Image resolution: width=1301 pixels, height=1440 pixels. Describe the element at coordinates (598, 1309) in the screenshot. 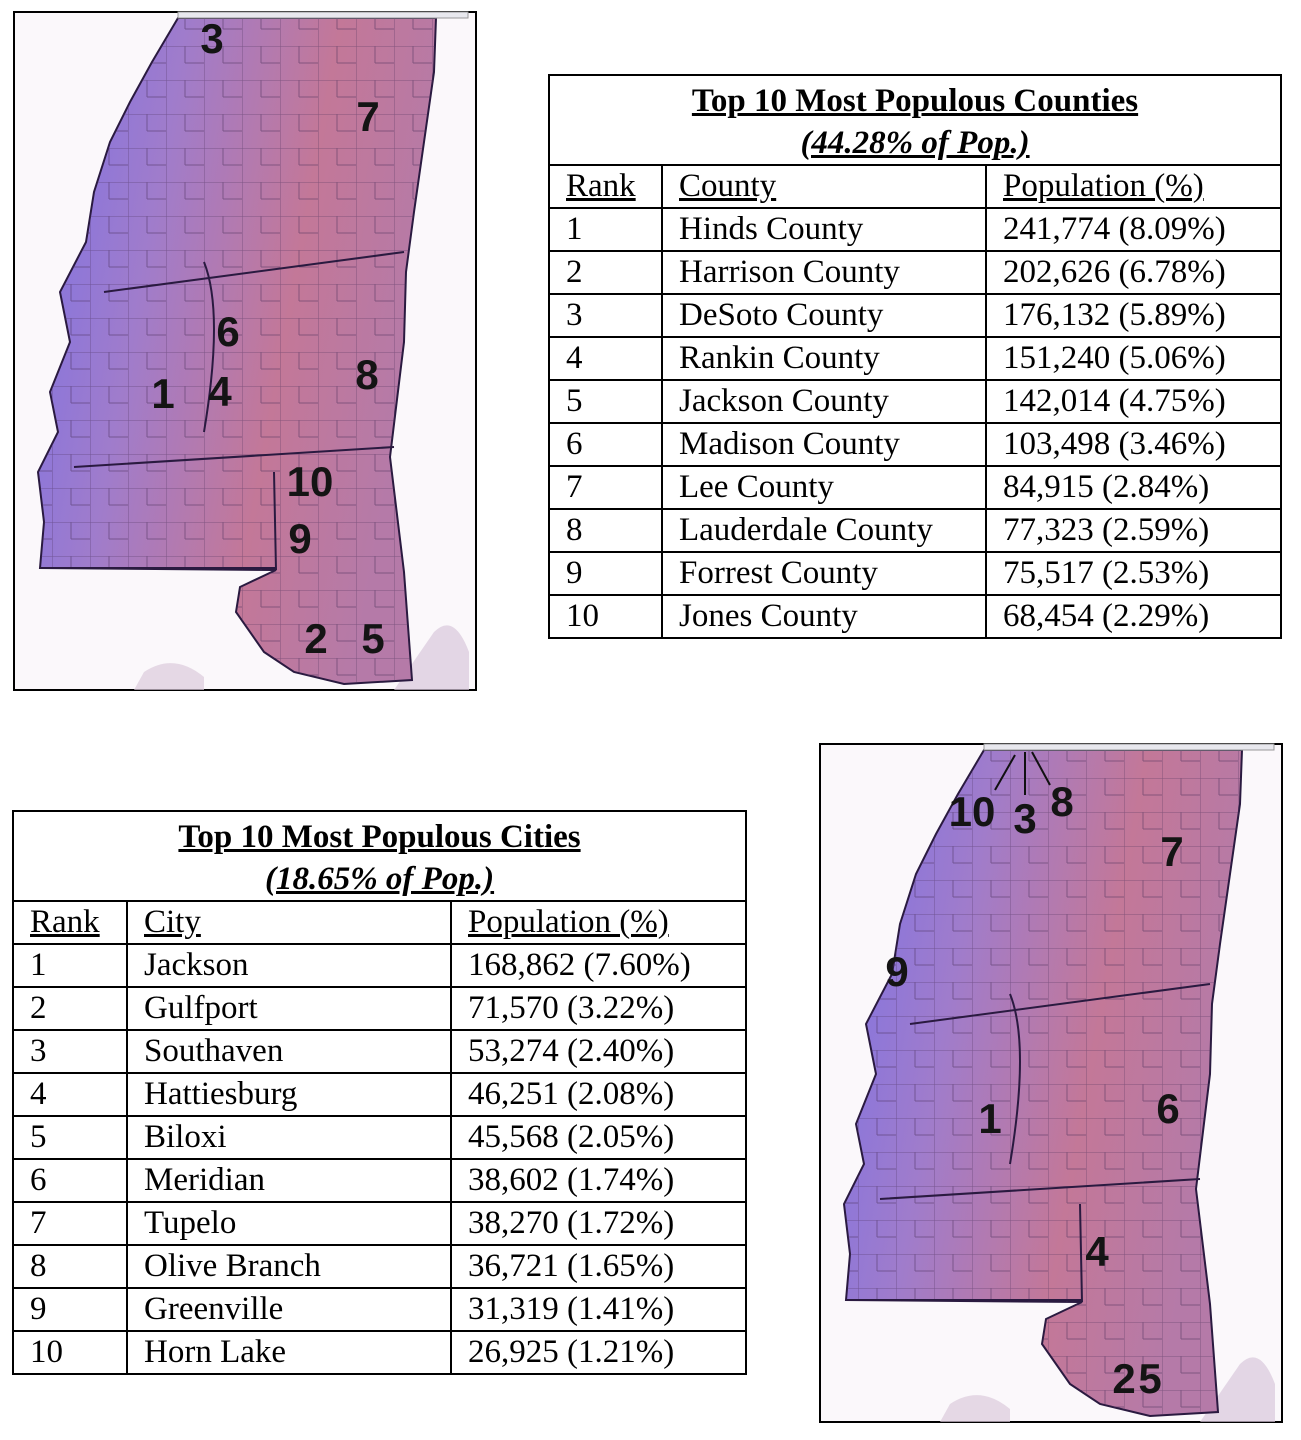

I see `table-cell: 31,319 (1.41%)` at that location.